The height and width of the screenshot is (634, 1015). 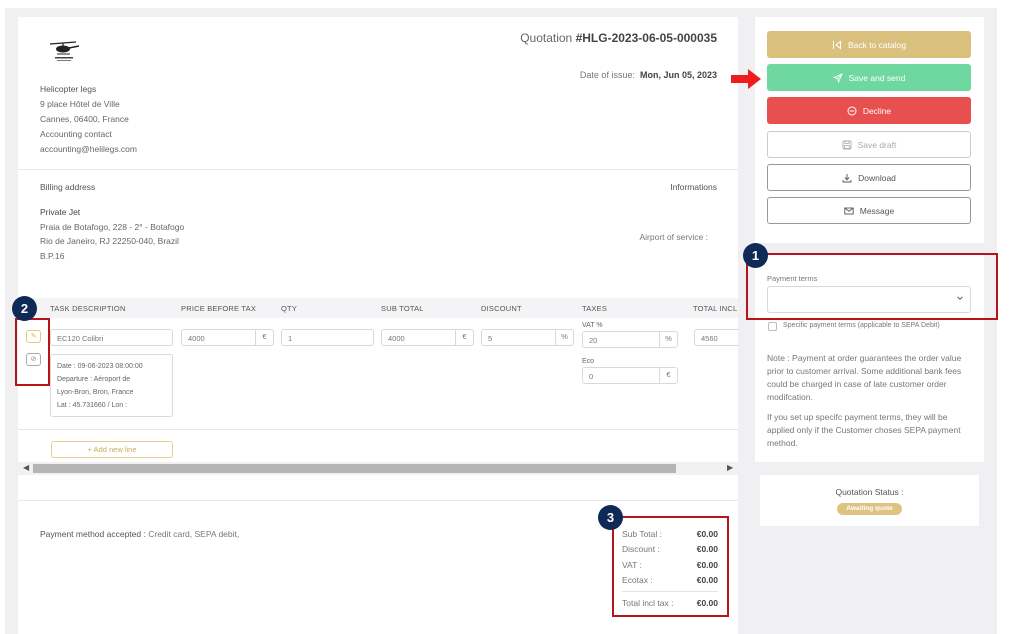 I want to click on download-button: Download, so click(x=869, y=177).